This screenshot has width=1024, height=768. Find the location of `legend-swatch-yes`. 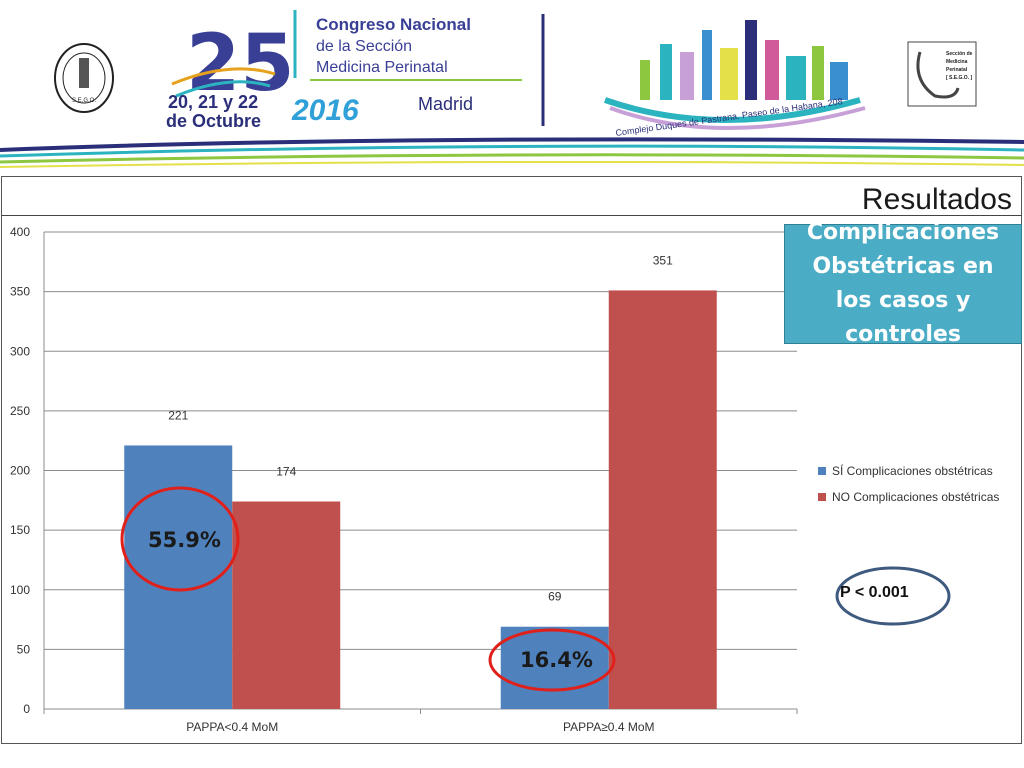

legend-swatch-yes is located at coordinates (822, 471).